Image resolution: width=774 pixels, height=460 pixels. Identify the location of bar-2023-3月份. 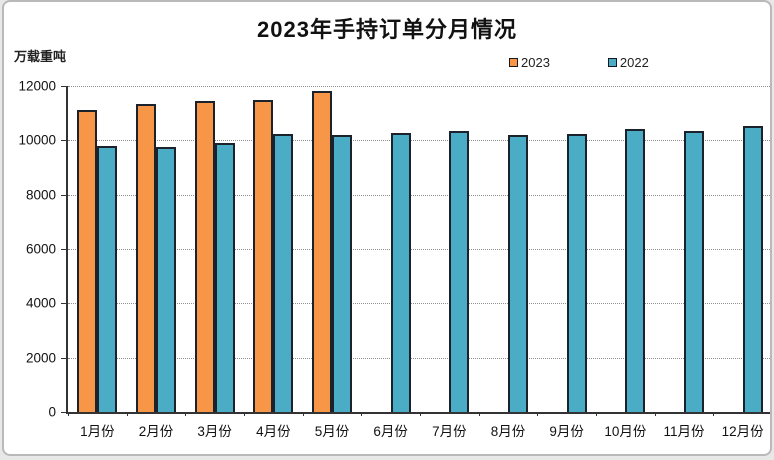
(204, 256).